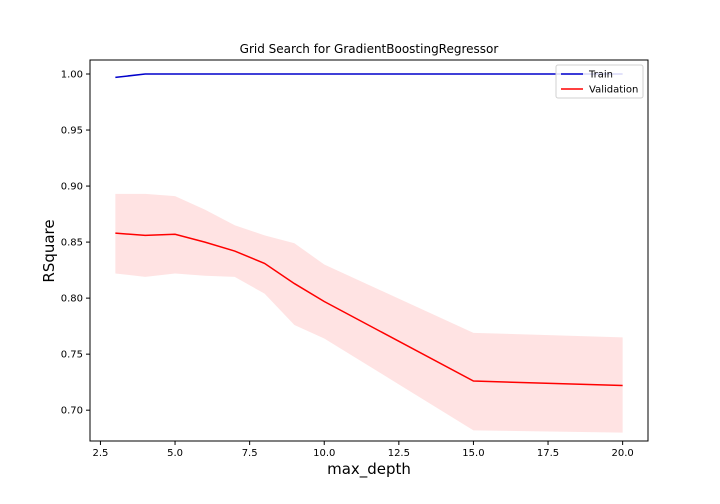  I want to click on x-tick-label: 17.5, so click(548, 453).